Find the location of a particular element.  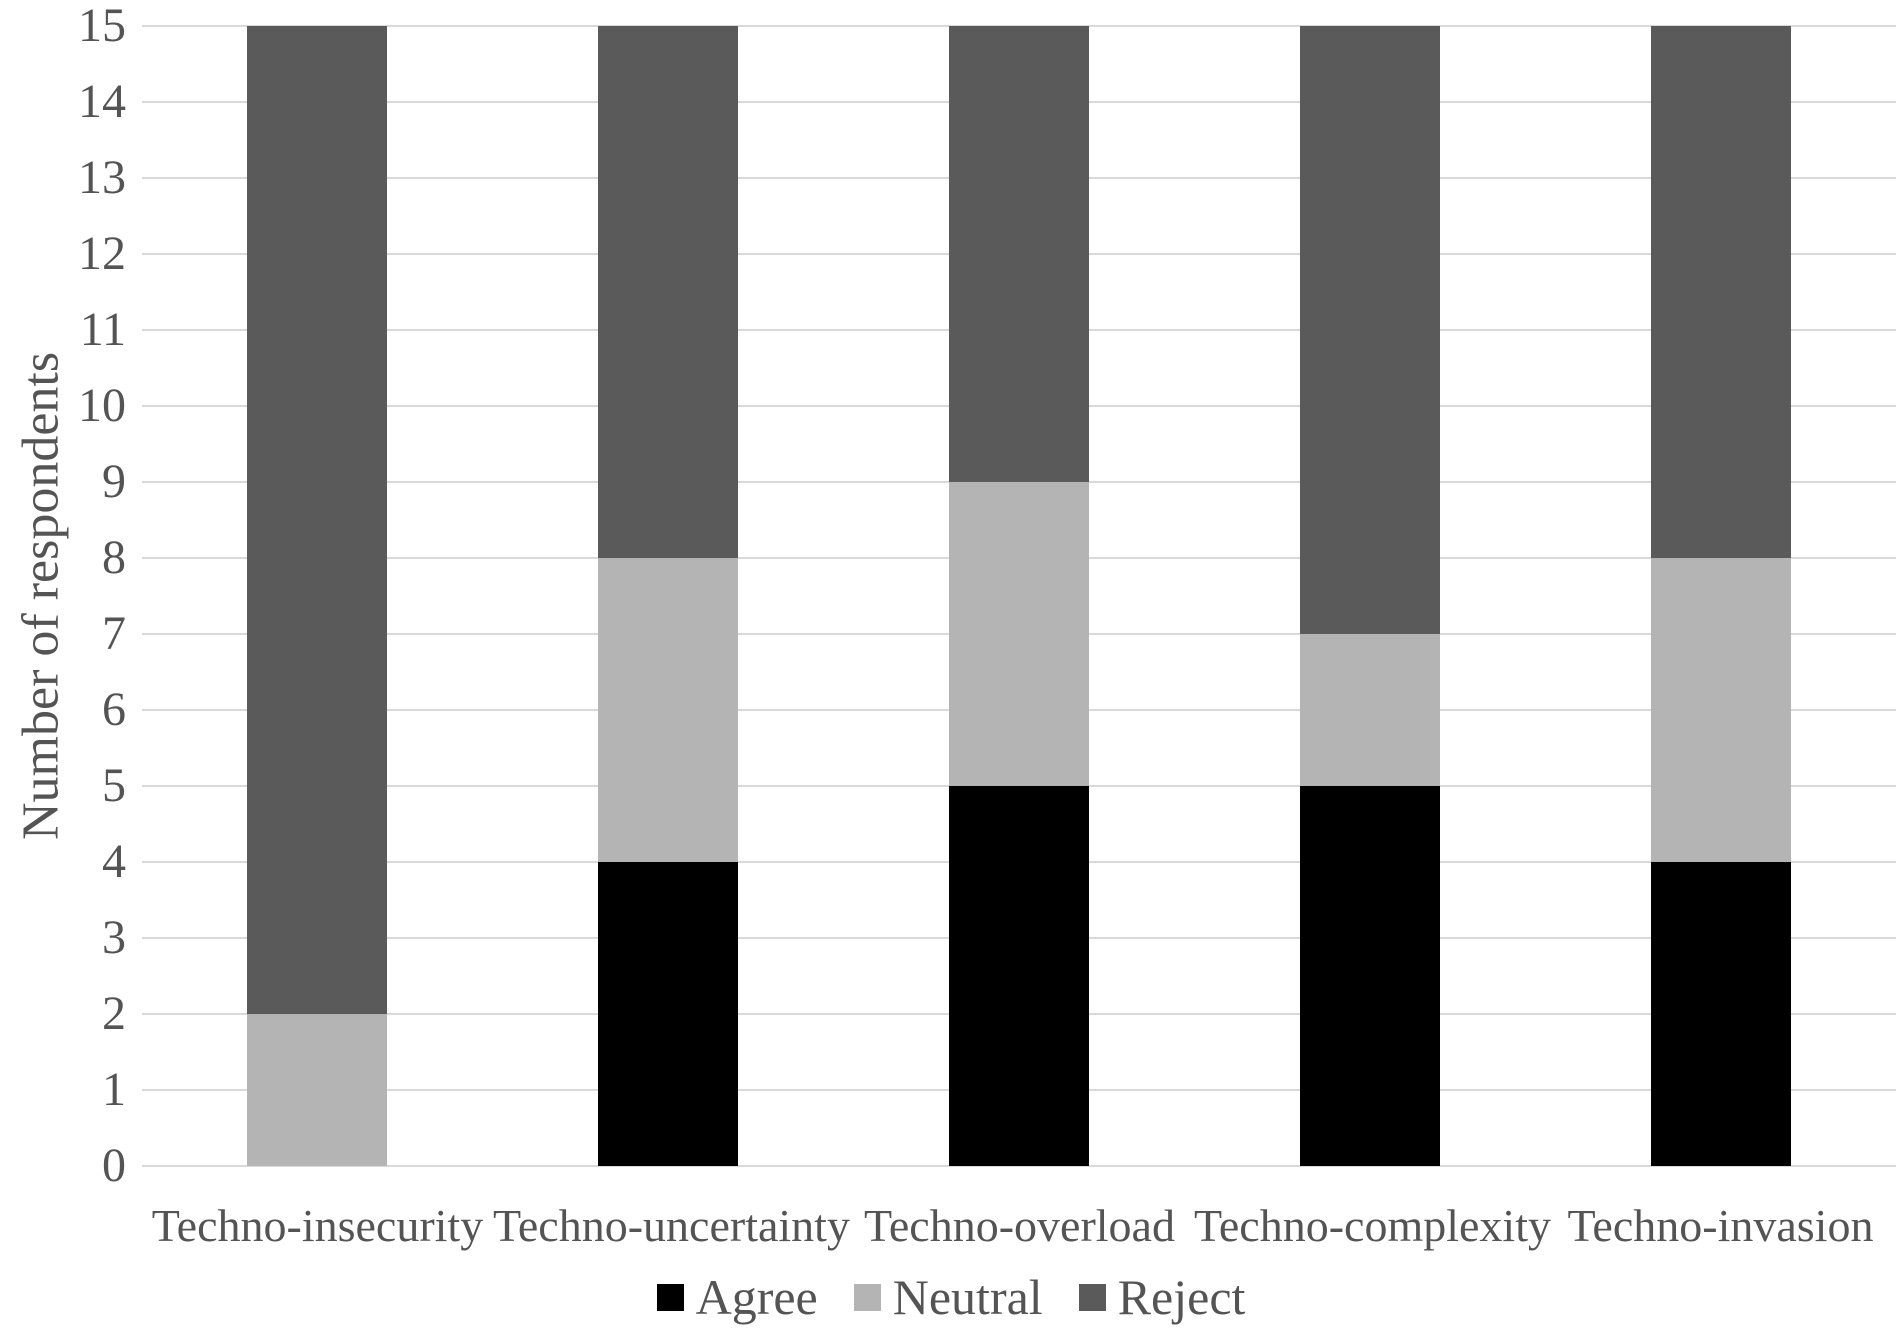

x-category-label-techno-insecurity: Techno-insecurity is located at coordinates (317, 1225).